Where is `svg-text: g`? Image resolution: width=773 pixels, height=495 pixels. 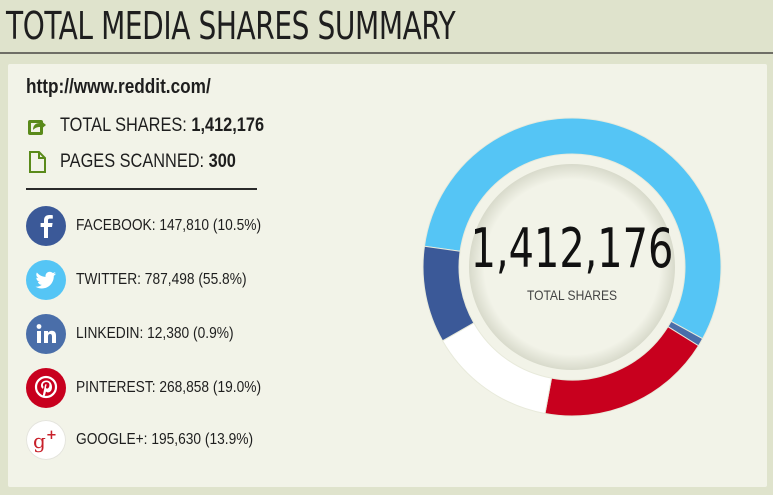
svg-text: g is located at coordinates (39, 441).